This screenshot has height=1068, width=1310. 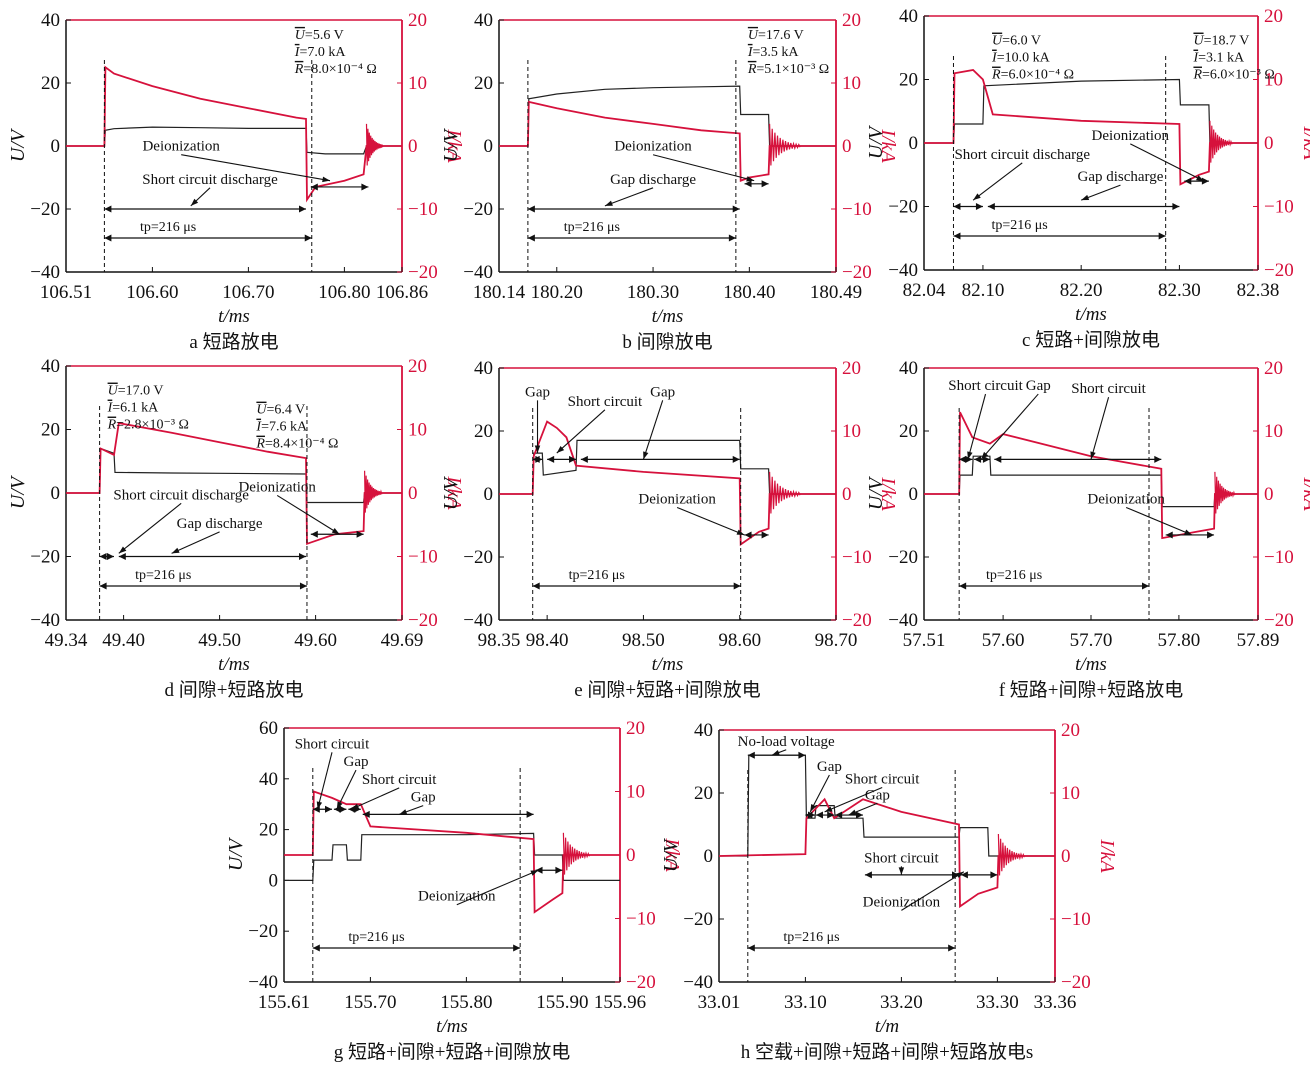 What do you see at coordinates (1225, 492) in the screenshot?
I see `ringing-trace` at bounding box center [1225, 492].